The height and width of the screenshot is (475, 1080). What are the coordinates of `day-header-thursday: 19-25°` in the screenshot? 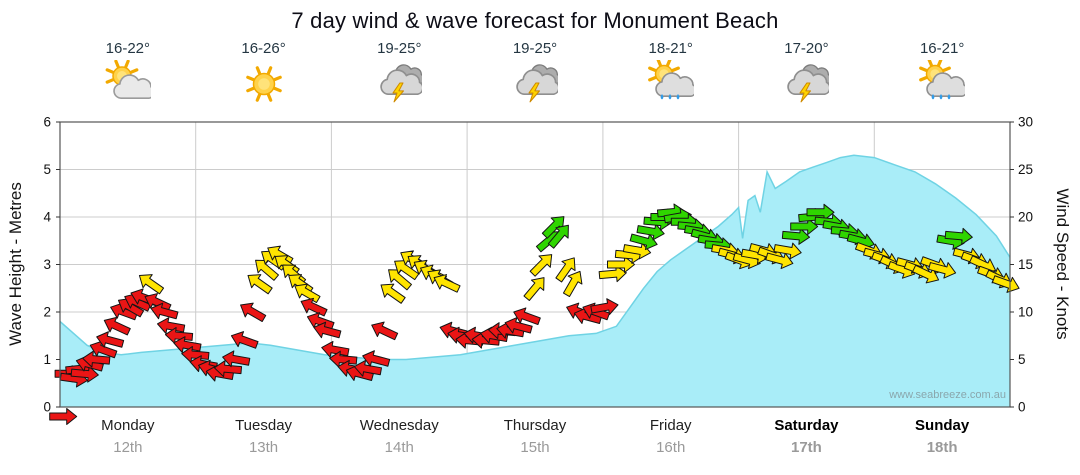 It's located at (535, 73).